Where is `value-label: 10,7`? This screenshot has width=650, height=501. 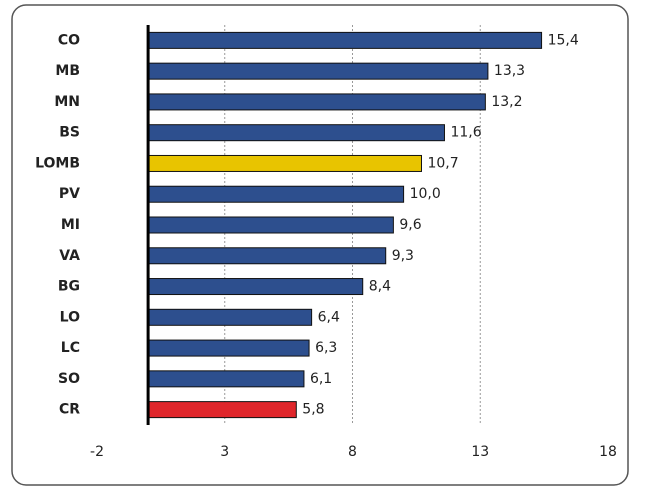
value-label: 10,7 is located at coordinates (442, 163).